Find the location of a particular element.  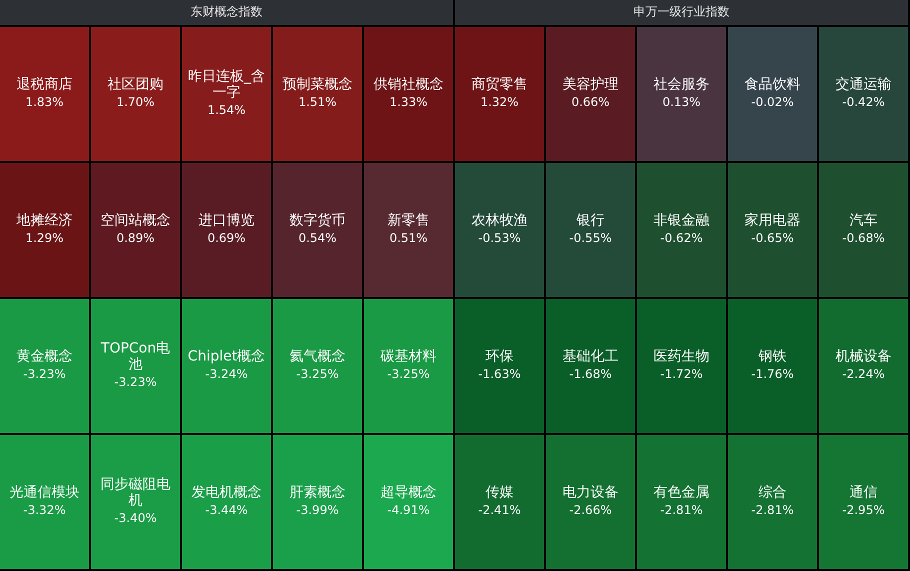

data-label: -2.66% is located at coordinates (590, 510).